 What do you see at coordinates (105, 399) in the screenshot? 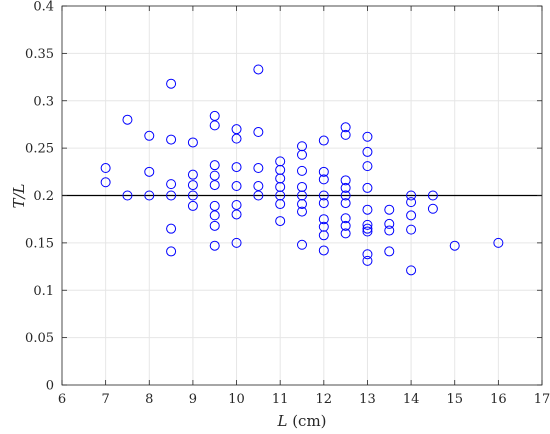
I see `x-tick-label: 7` at bounding box center [105, 399].